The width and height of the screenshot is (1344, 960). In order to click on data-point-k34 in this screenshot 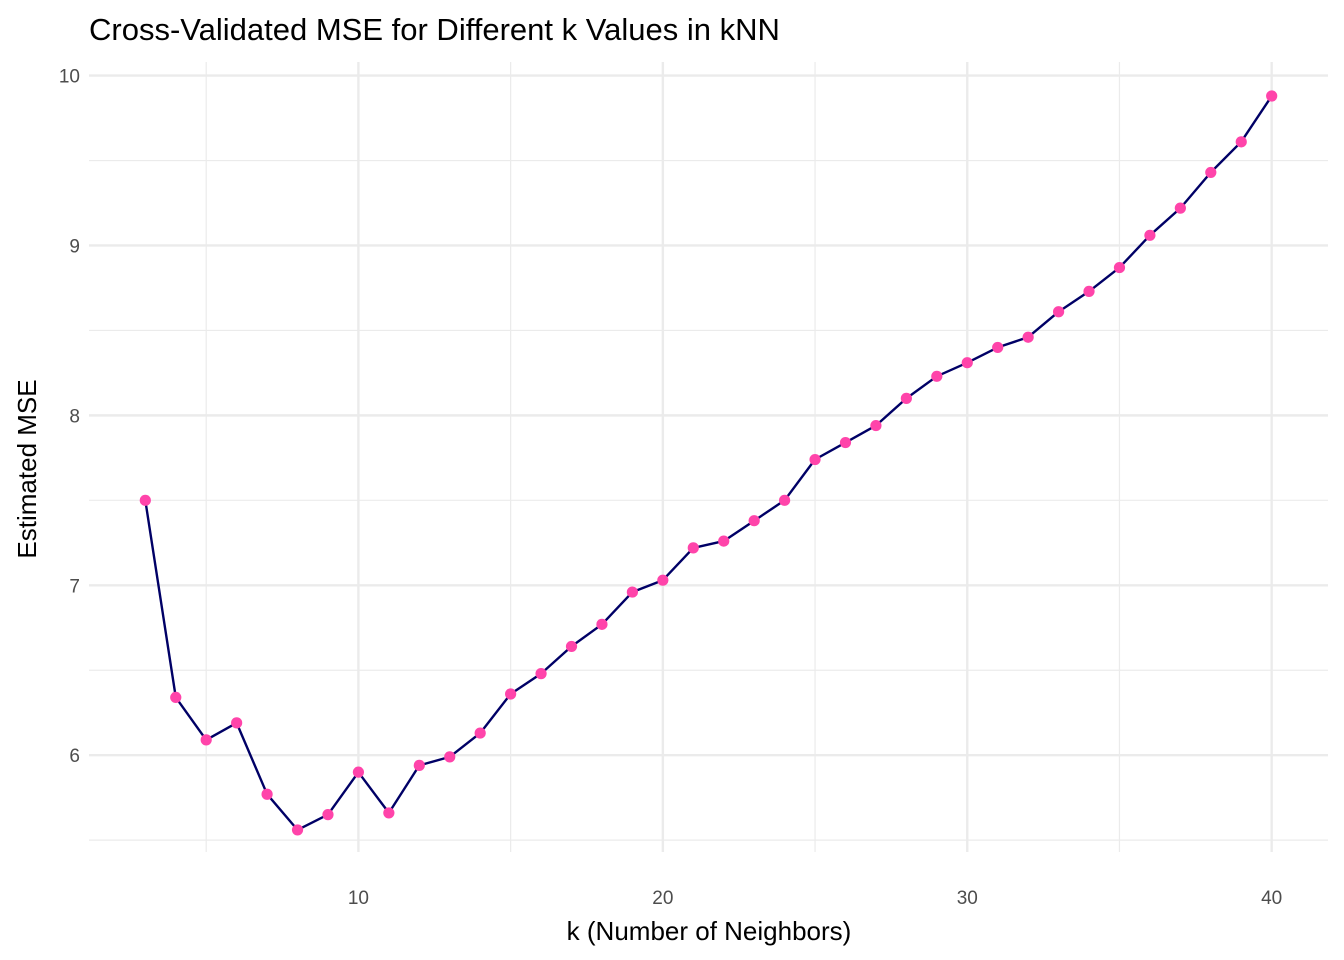, I will do `click(1089, 291)`.